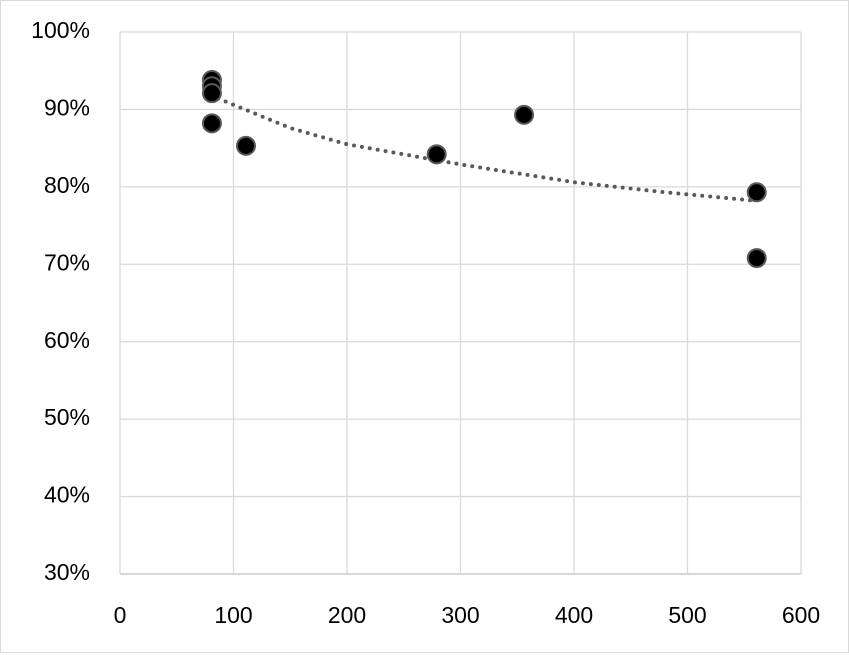 The height and width of the screenshot is (655, 849). I want to click on y-tick-label: 50%, so click(67, 417).